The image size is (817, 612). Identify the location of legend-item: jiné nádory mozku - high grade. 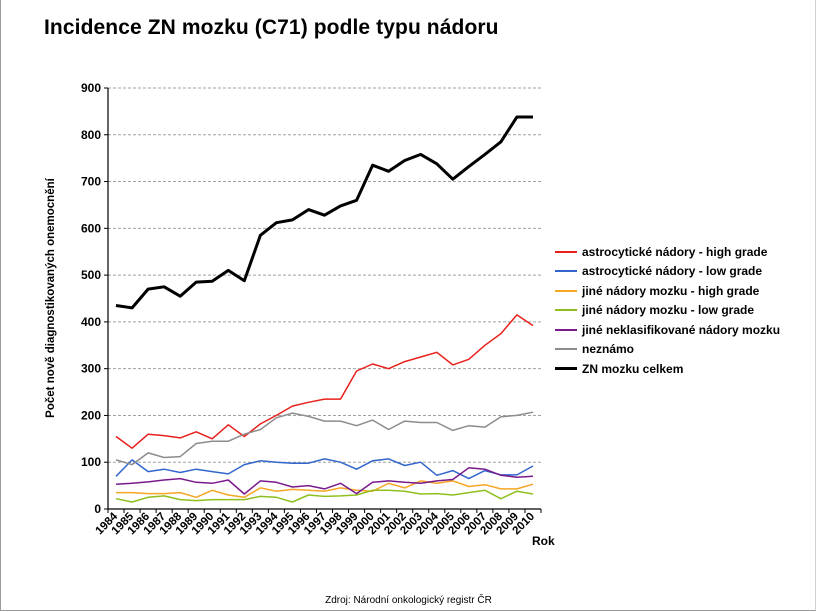
(667, 291).